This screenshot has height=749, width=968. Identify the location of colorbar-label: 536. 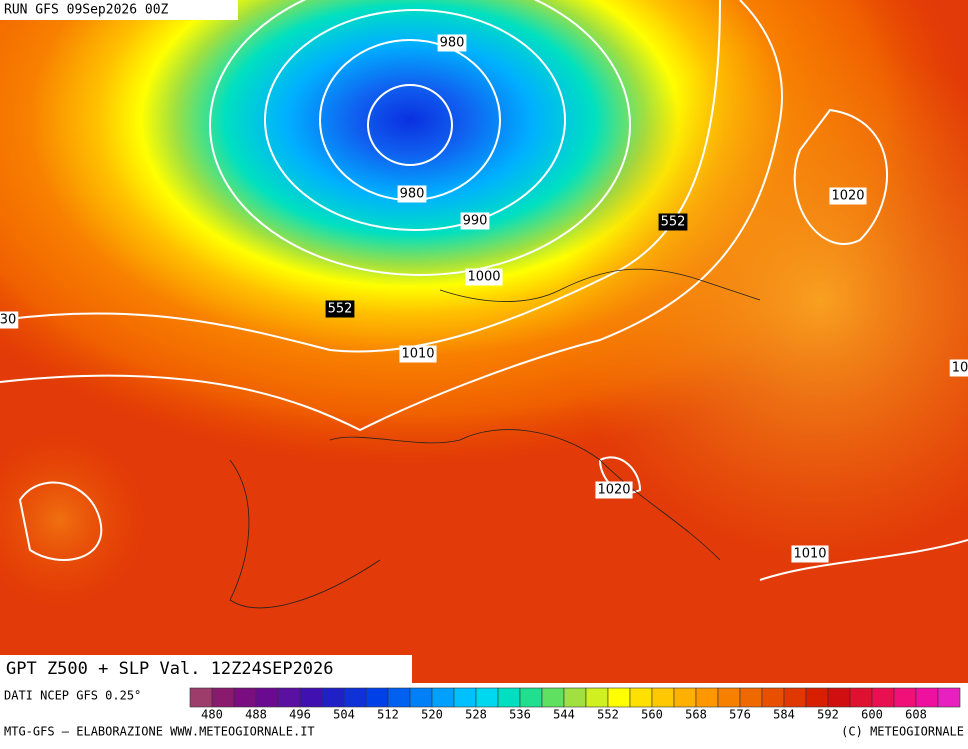
(520, 715).